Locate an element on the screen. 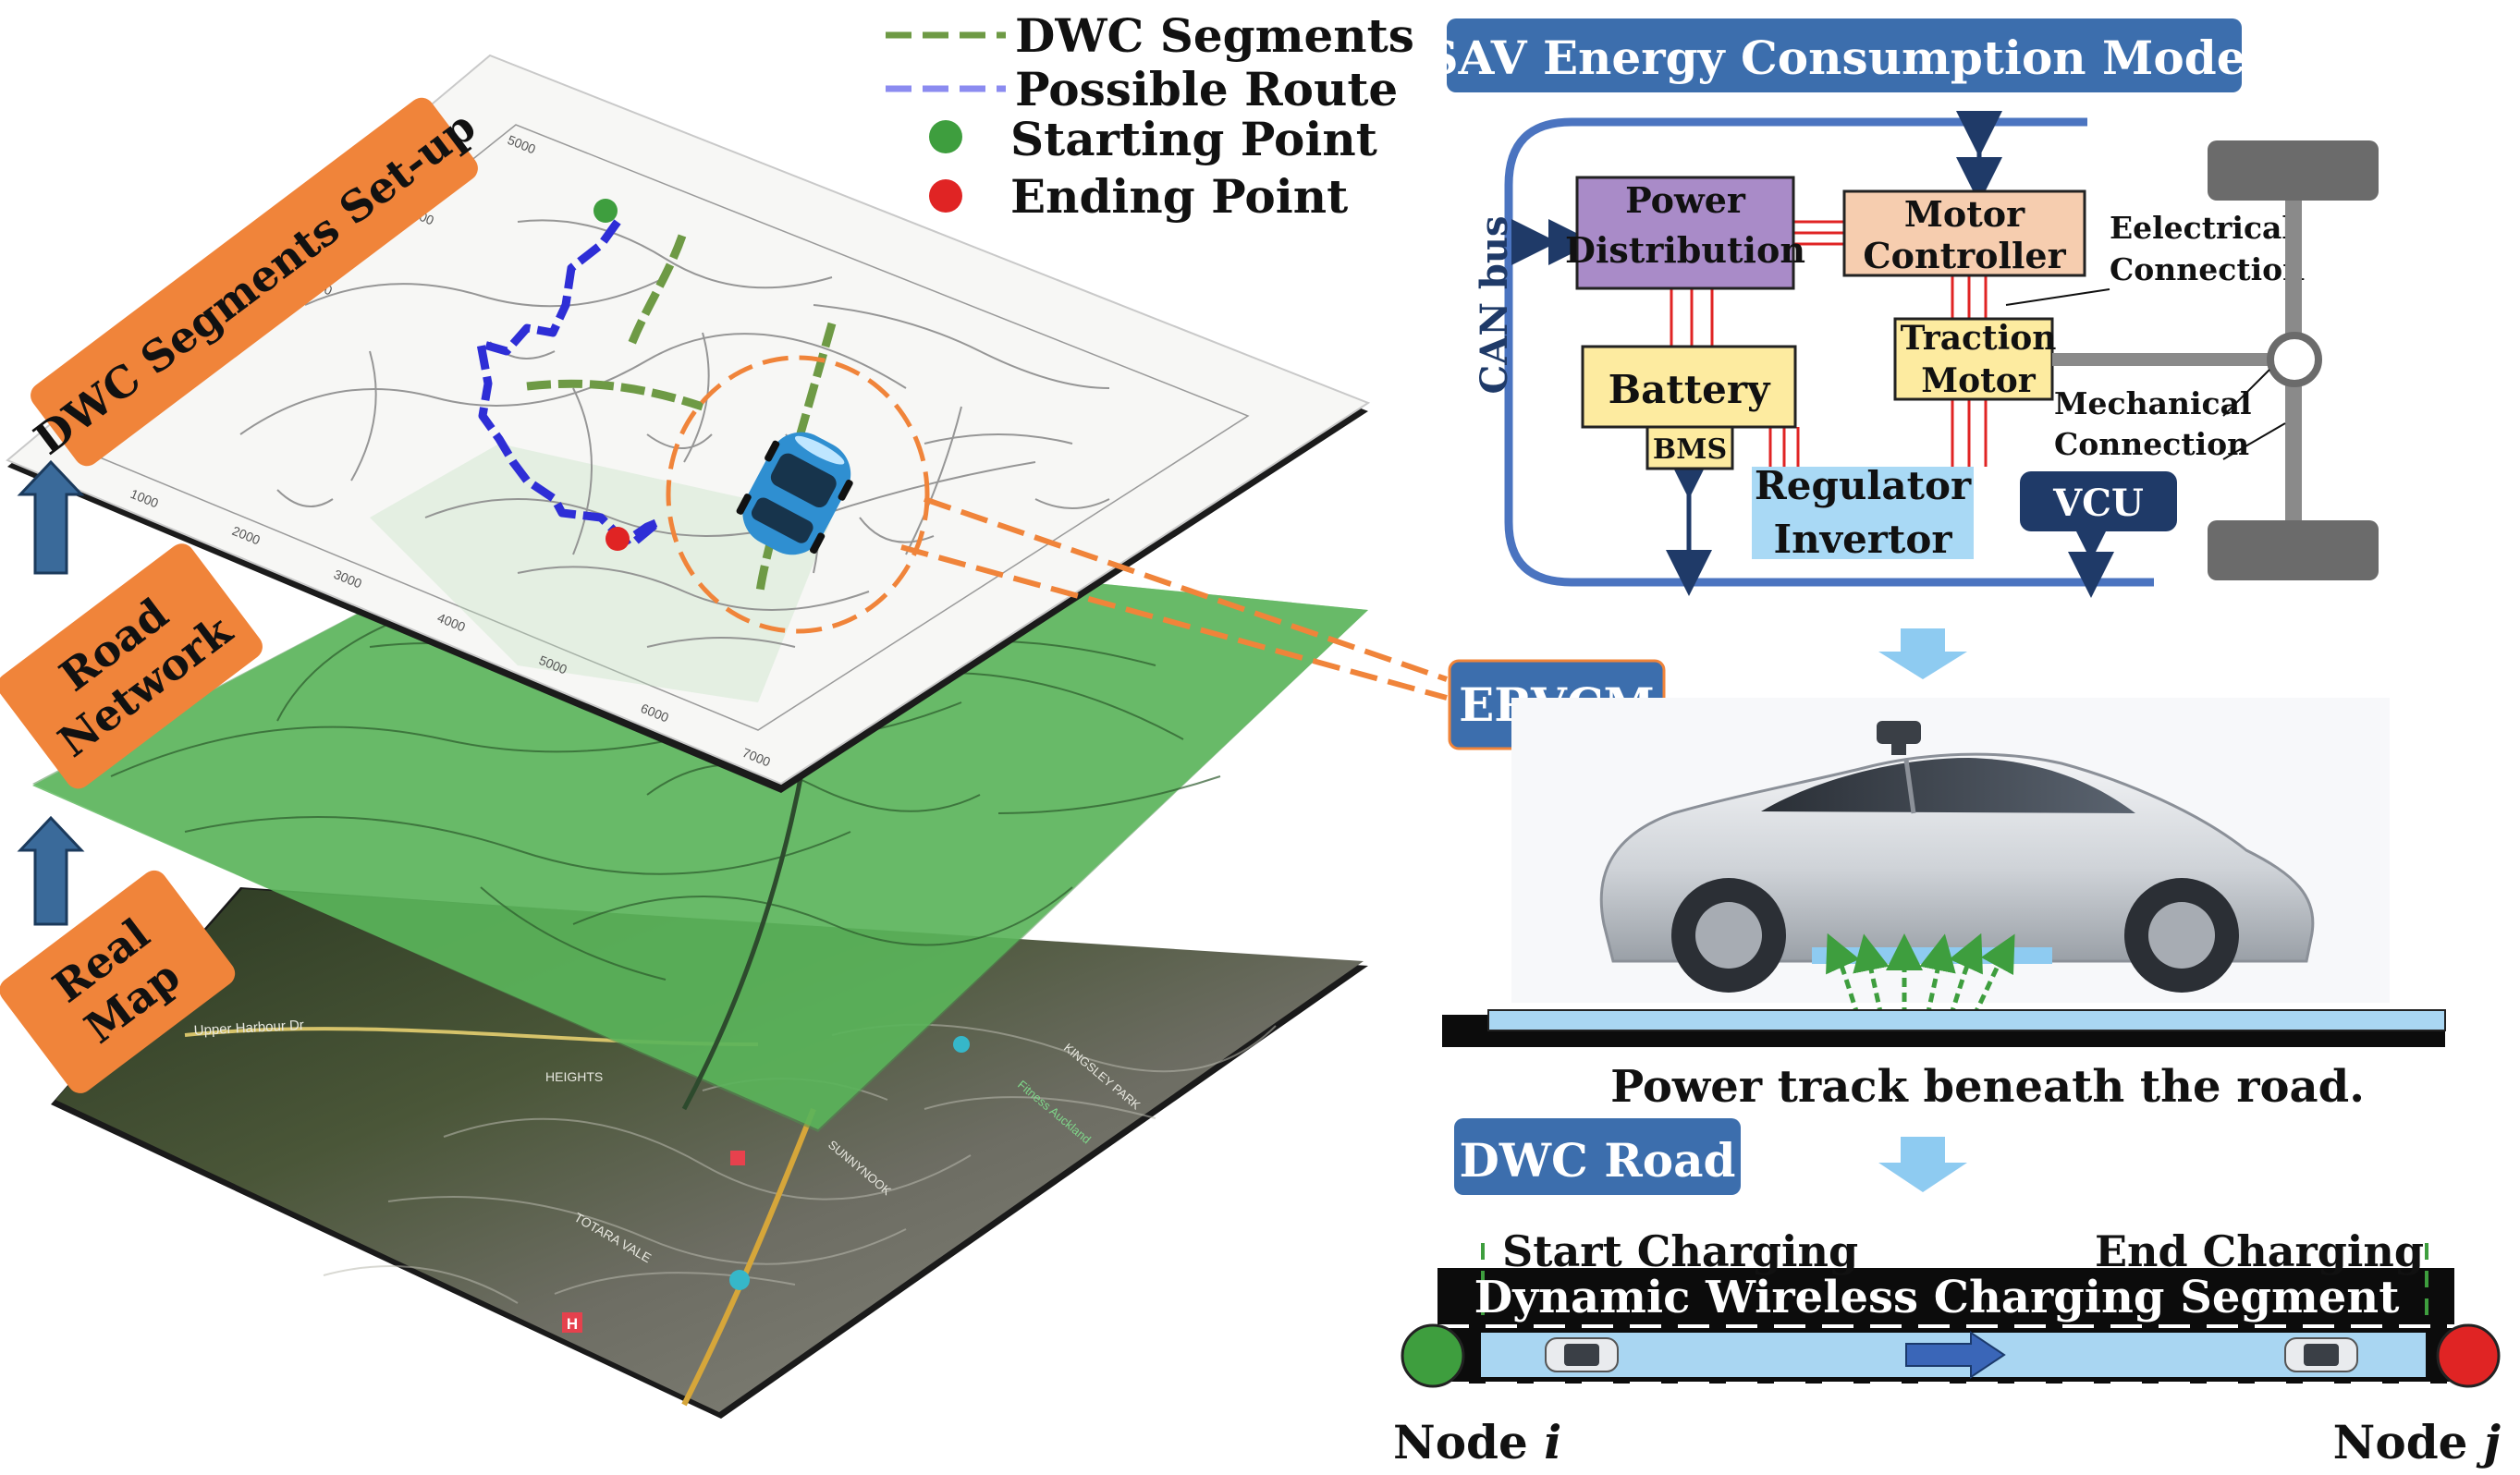 The image size is (2520, 1475). bus-link-arrows is located at coordinates (1812, 355).